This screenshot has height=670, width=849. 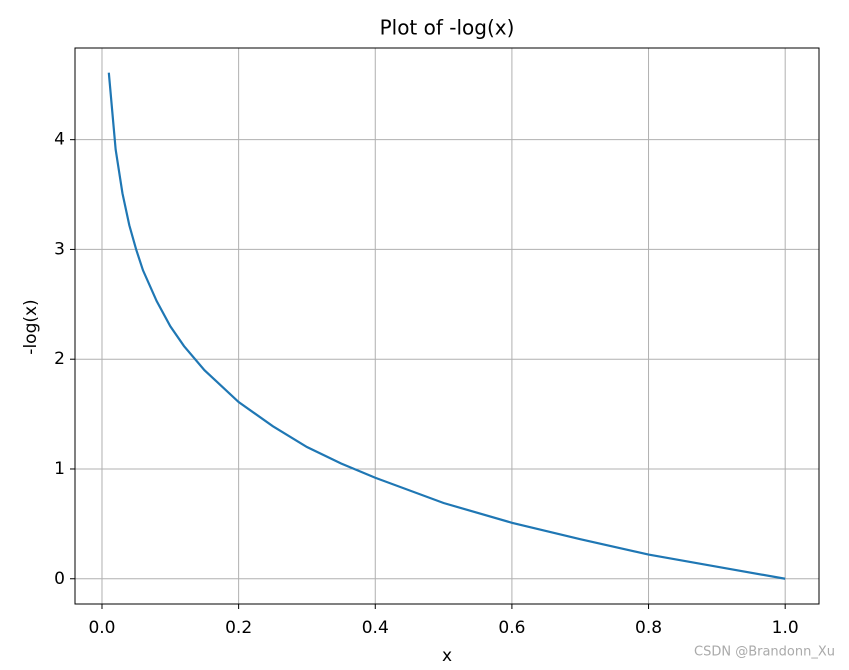 I want to click on x-tick-label: 0.8, so click(x=648, y=628).